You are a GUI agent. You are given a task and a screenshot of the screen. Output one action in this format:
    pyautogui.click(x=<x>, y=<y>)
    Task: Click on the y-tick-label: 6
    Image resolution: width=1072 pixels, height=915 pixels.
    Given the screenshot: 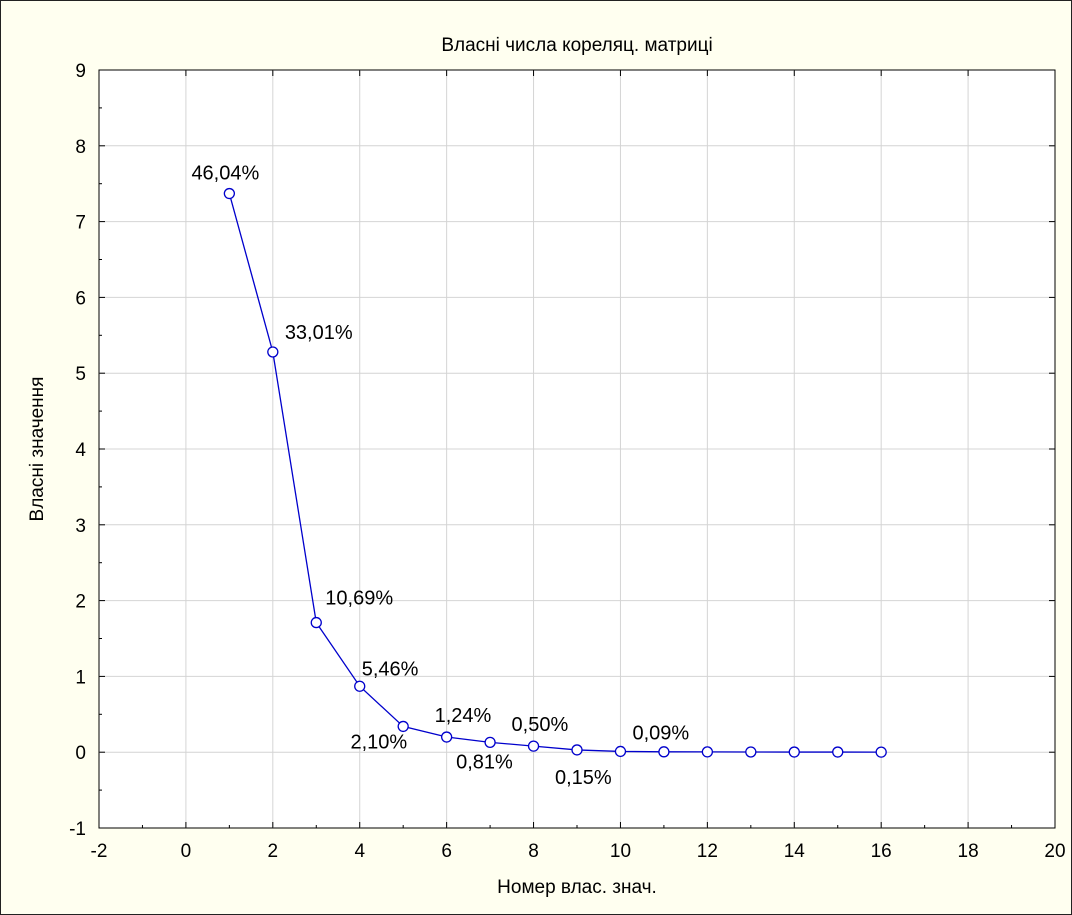 What is the action you would take?
    pyautogui.click(x=80, y=298)
    